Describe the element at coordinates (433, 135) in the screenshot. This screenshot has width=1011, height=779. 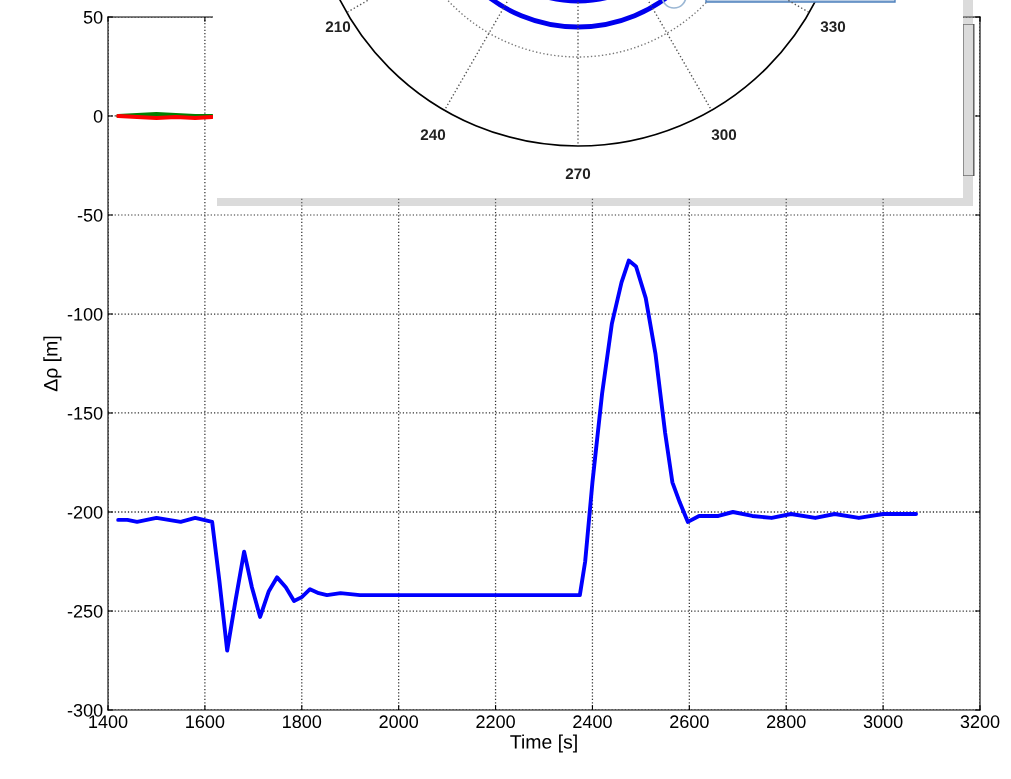
I see `annotation: 240` at that location.